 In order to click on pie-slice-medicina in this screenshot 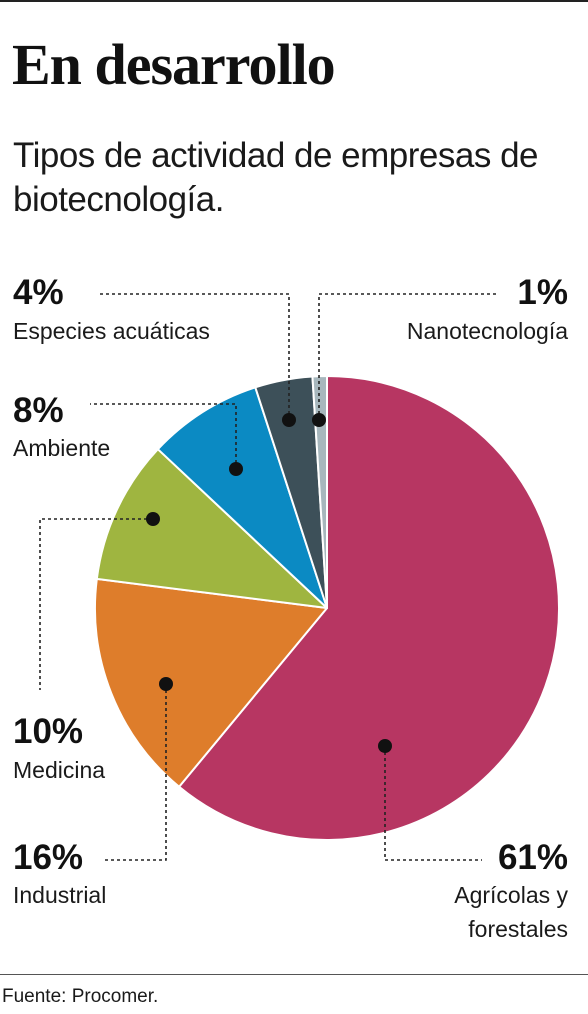, I will do `click(211, 528)`.